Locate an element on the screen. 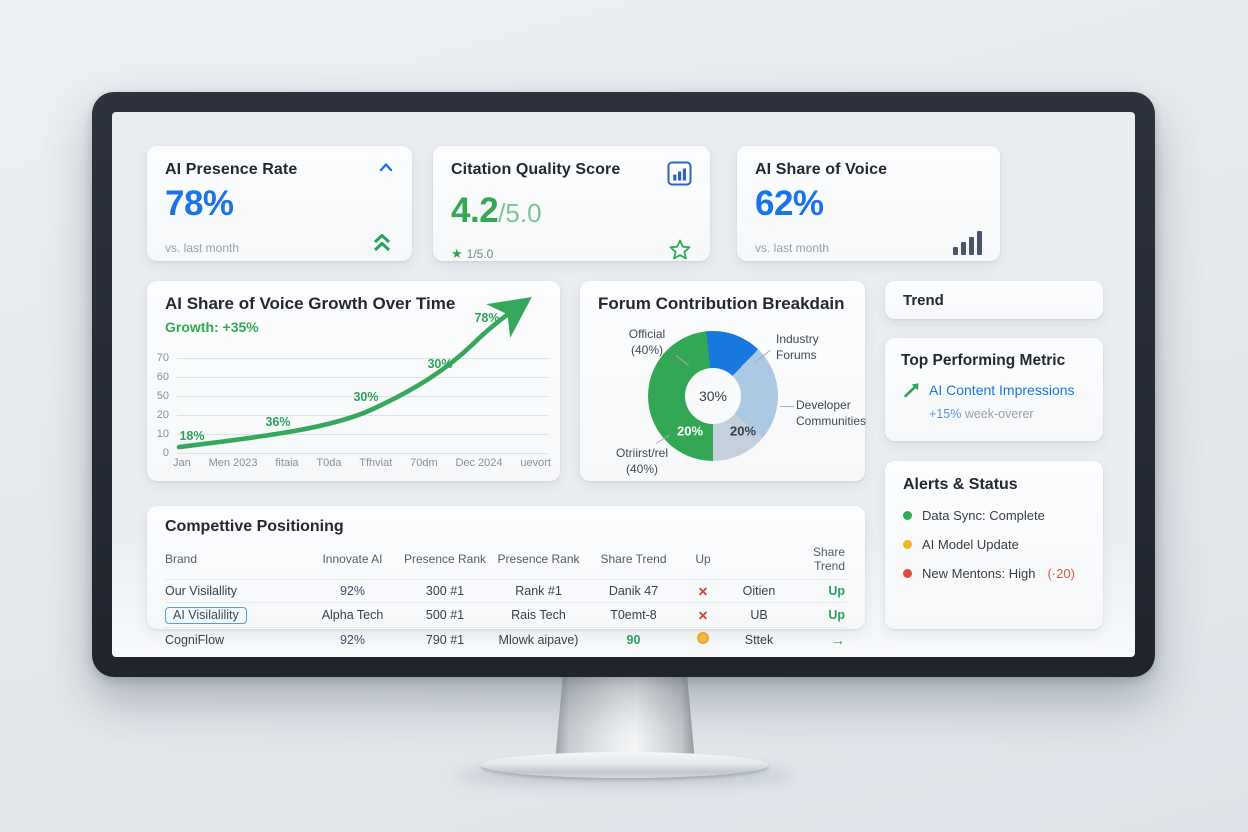  cell is located at coordinates (703, 639).